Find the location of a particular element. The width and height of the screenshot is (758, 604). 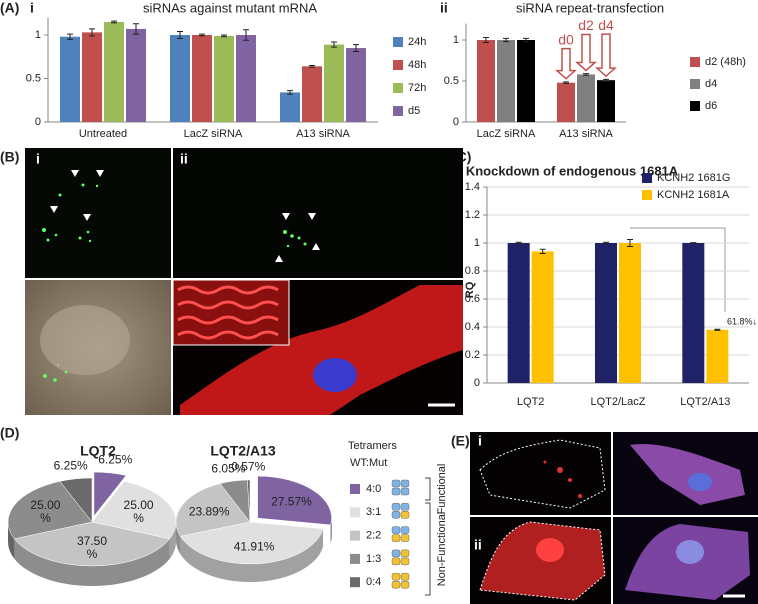

legend-label: 3:1 is located at coordinates (373, 512).